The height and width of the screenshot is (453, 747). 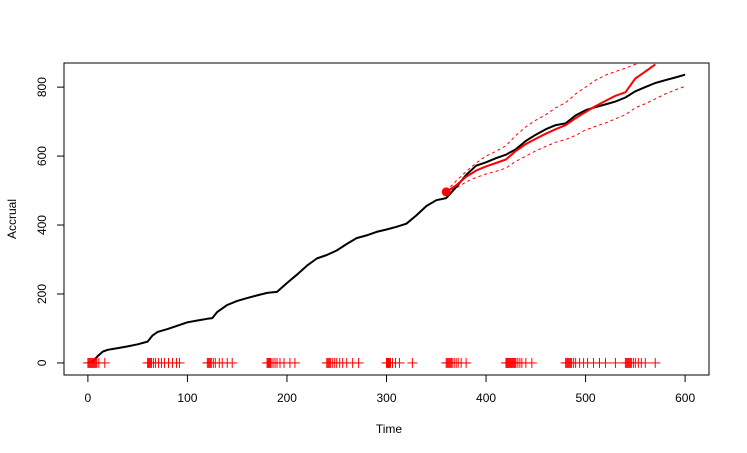 I want to click on y-tick-label: 800, so click(x=42, y=87).